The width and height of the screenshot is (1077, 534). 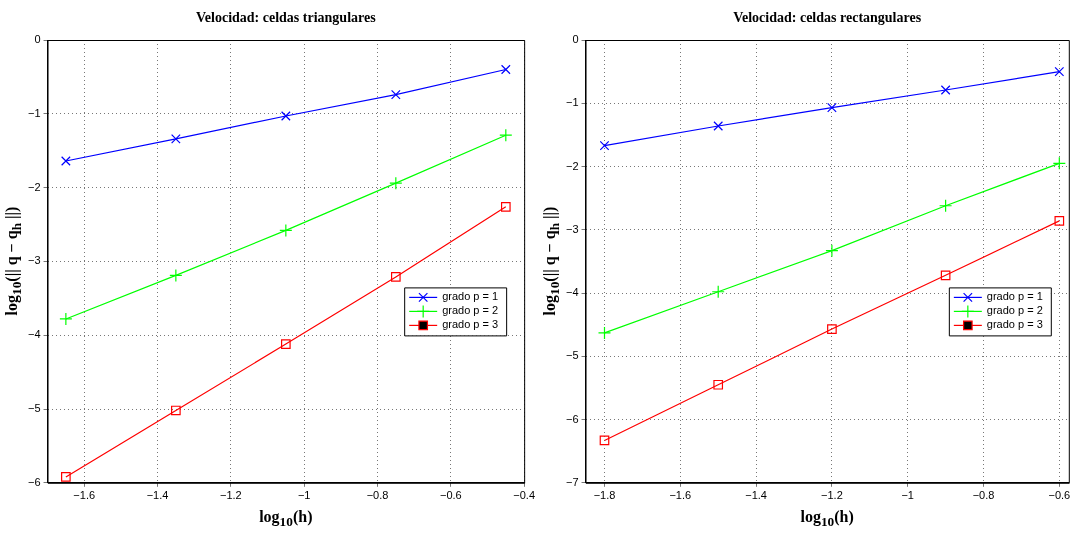 What do you see at coordinates (572, 481) in the screenshot?
I see `y-tick-label: −7` at bounding box center [572, 481].